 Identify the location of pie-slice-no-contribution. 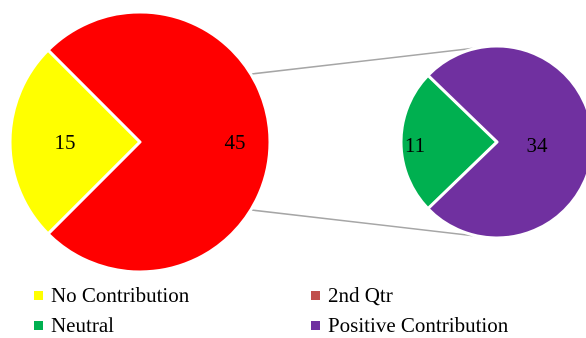
(75, 142).